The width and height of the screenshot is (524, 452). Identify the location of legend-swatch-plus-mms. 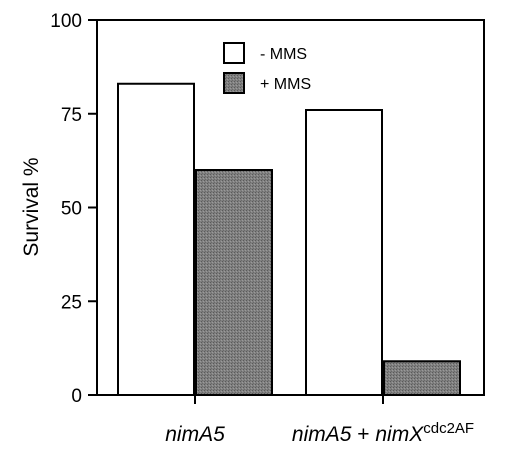
(234, 83).